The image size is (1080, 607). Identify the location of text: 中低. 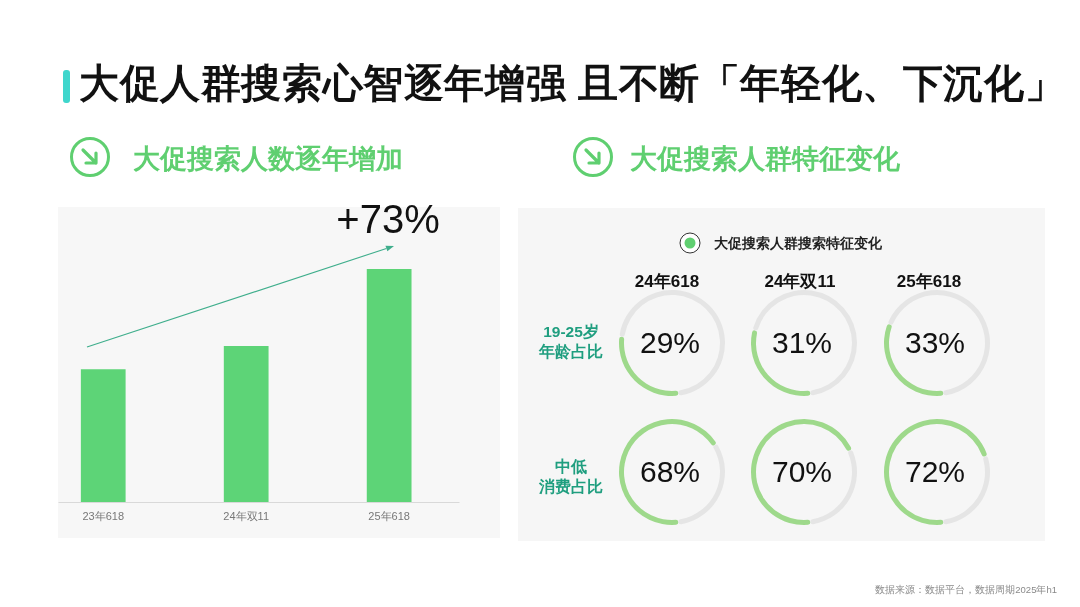
(571, 467).